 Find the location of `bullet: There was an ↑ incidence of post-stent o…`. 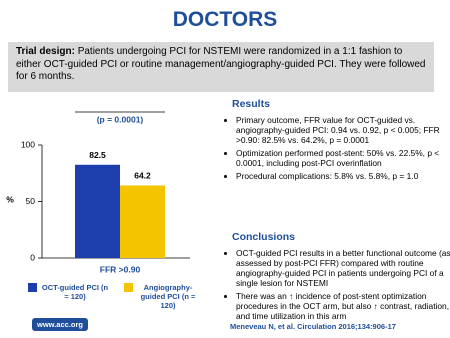

bullet: There was an ↑ incidence of post-stent o… is located at coordinates (343, 306).